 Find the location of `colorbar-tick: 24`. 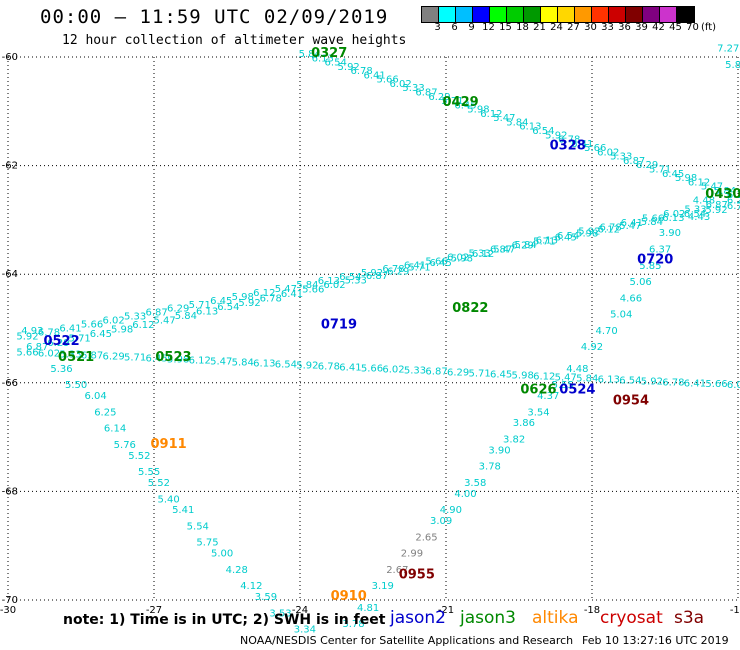

colorbar-tick: 24 is located at coordinates (556, 27).